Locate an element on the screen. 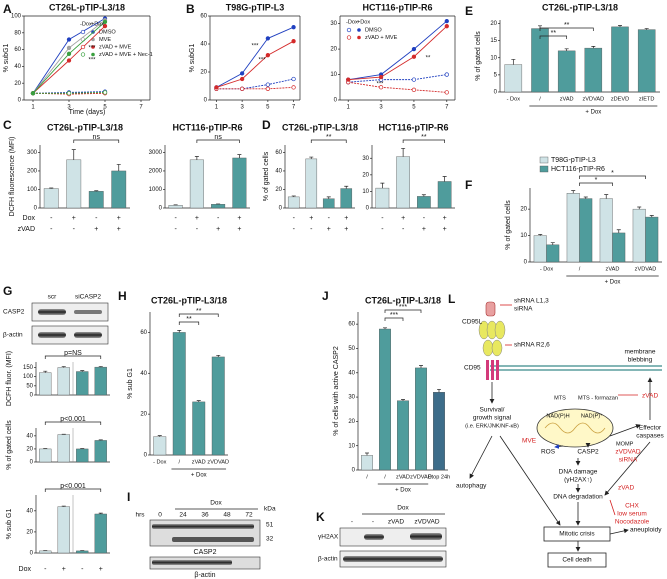  lane-label: 24 is located at coordinates (183, 515).